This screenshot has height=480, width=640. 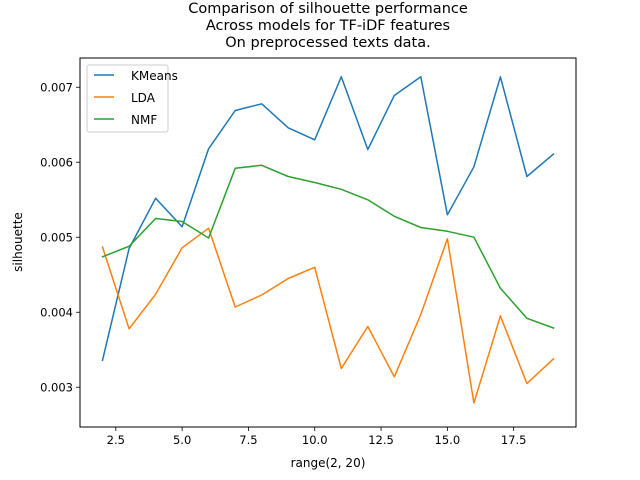 I want to click on y-axis-label: silhouette, so click(x=18, y=242).